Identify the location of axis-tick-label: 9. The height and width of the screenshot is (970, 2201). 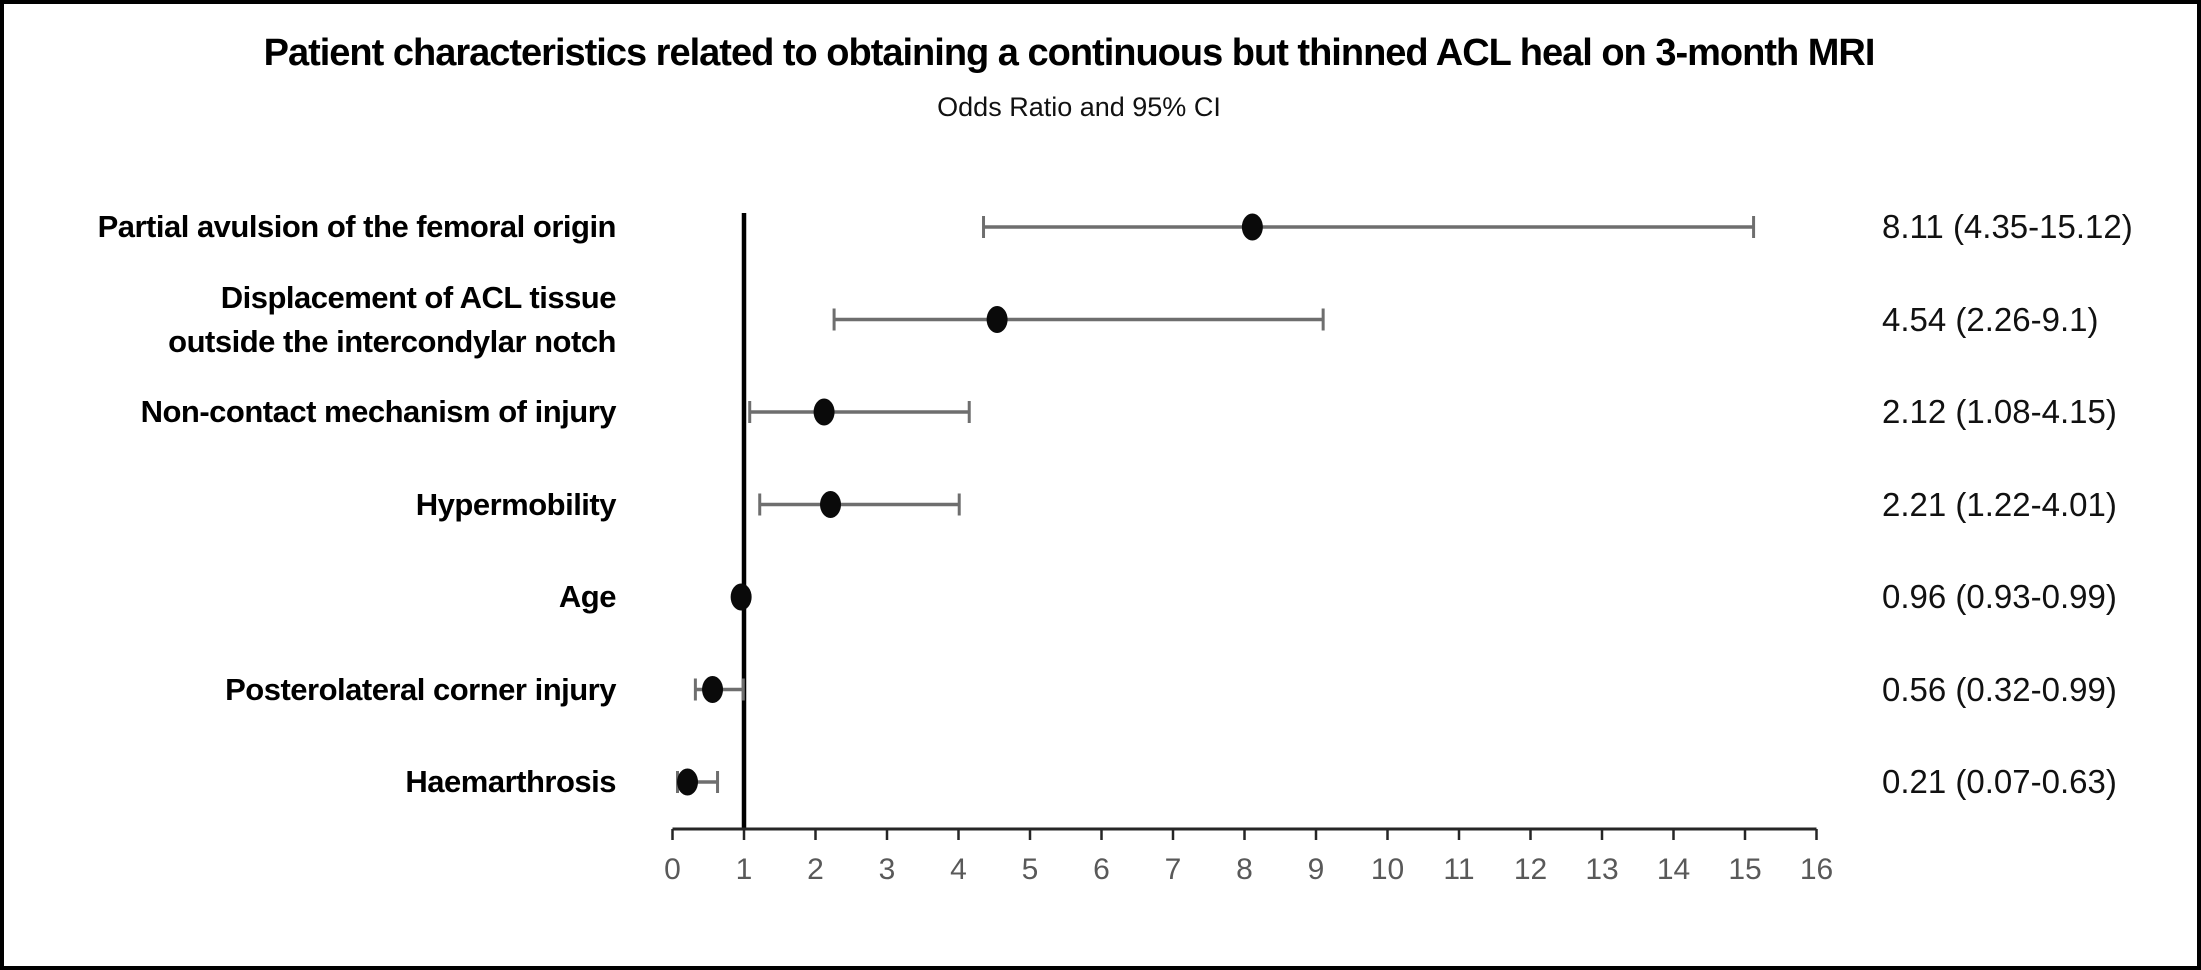
(1316, 869).